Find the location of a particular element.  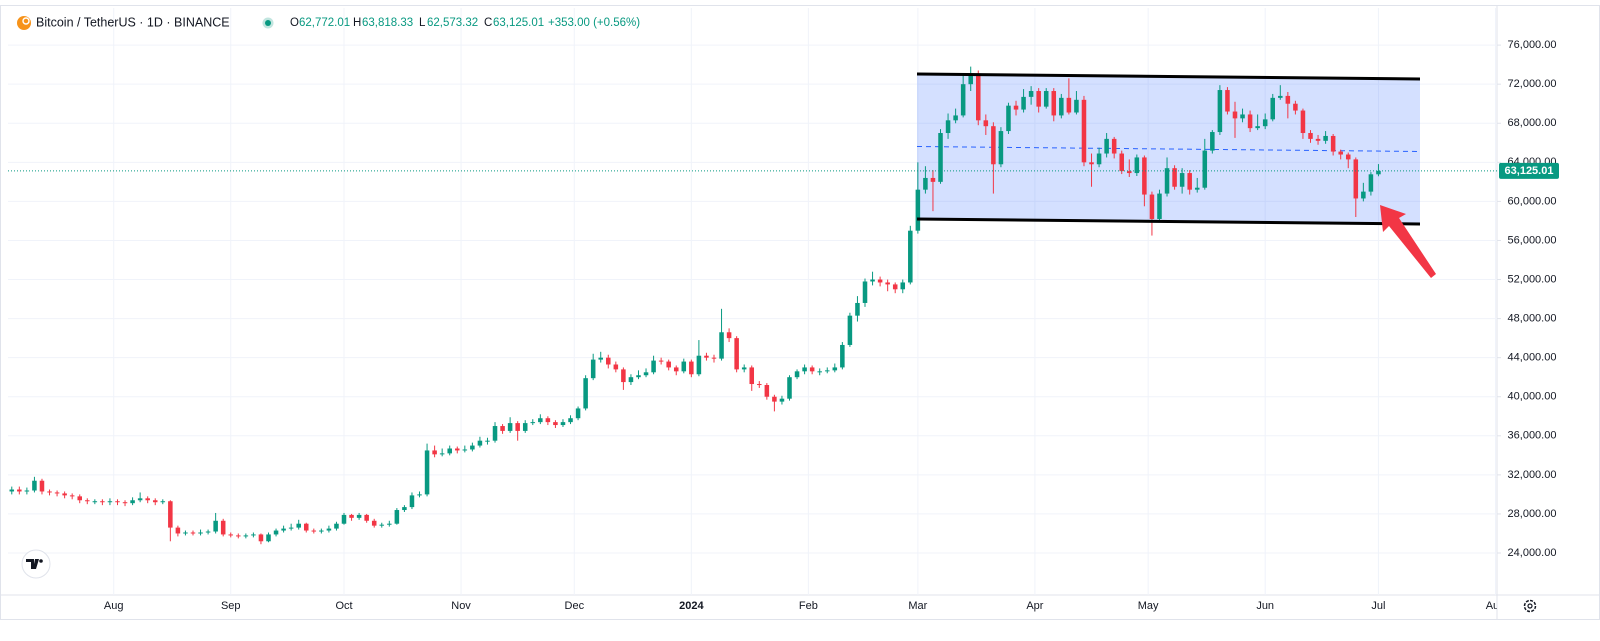

y-tick-label: 32,000.00 is located at coordinates (1532, 475).